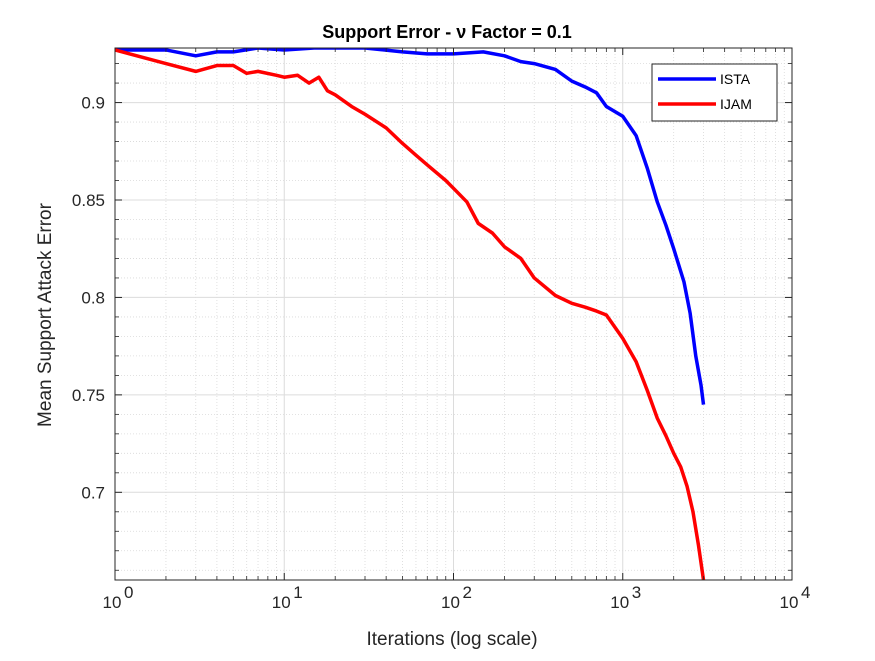 This screenshot has width=875, height=661. I want to click on x-tick-label-group: 10⁴, so click(795, 597).